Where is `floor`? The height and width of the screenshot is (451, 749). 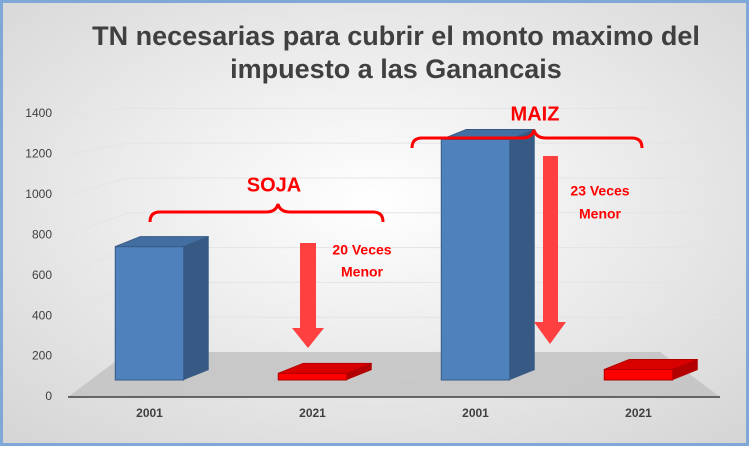
floor is located at coordinates (394, 374).